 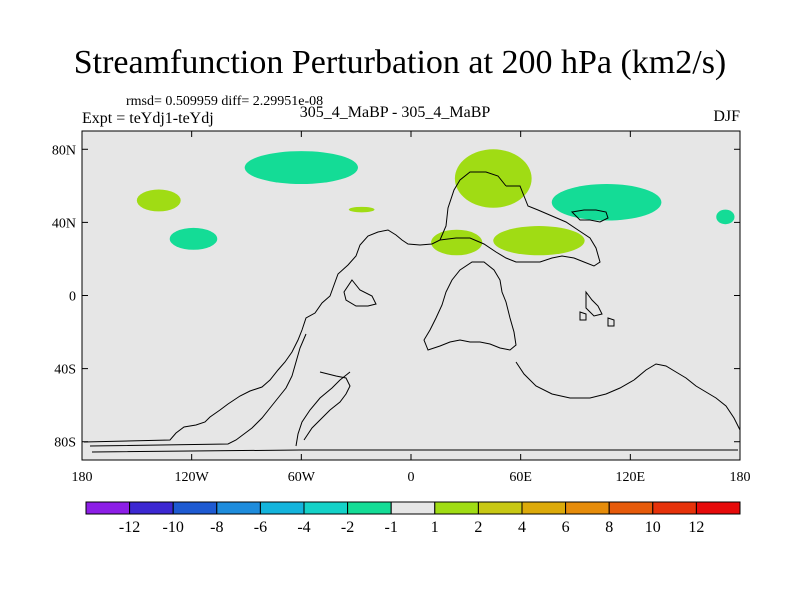 I want to click on x-tick-label: 60E, so click(x=520, y=477).